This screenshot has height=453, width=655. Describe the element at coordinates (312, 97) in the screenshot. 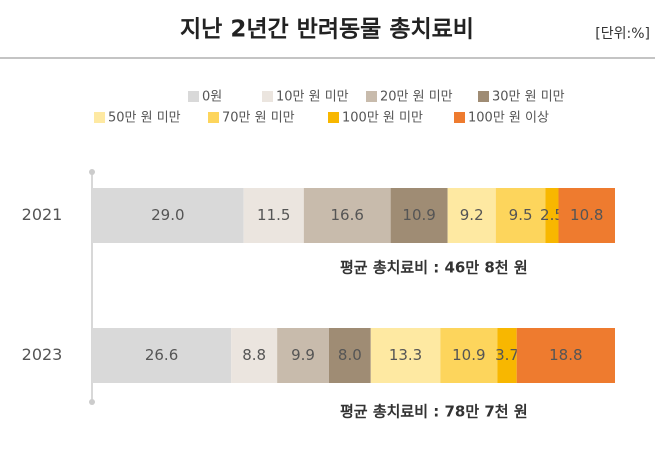

I see `legend-label: 10만 원 미만` at that location.